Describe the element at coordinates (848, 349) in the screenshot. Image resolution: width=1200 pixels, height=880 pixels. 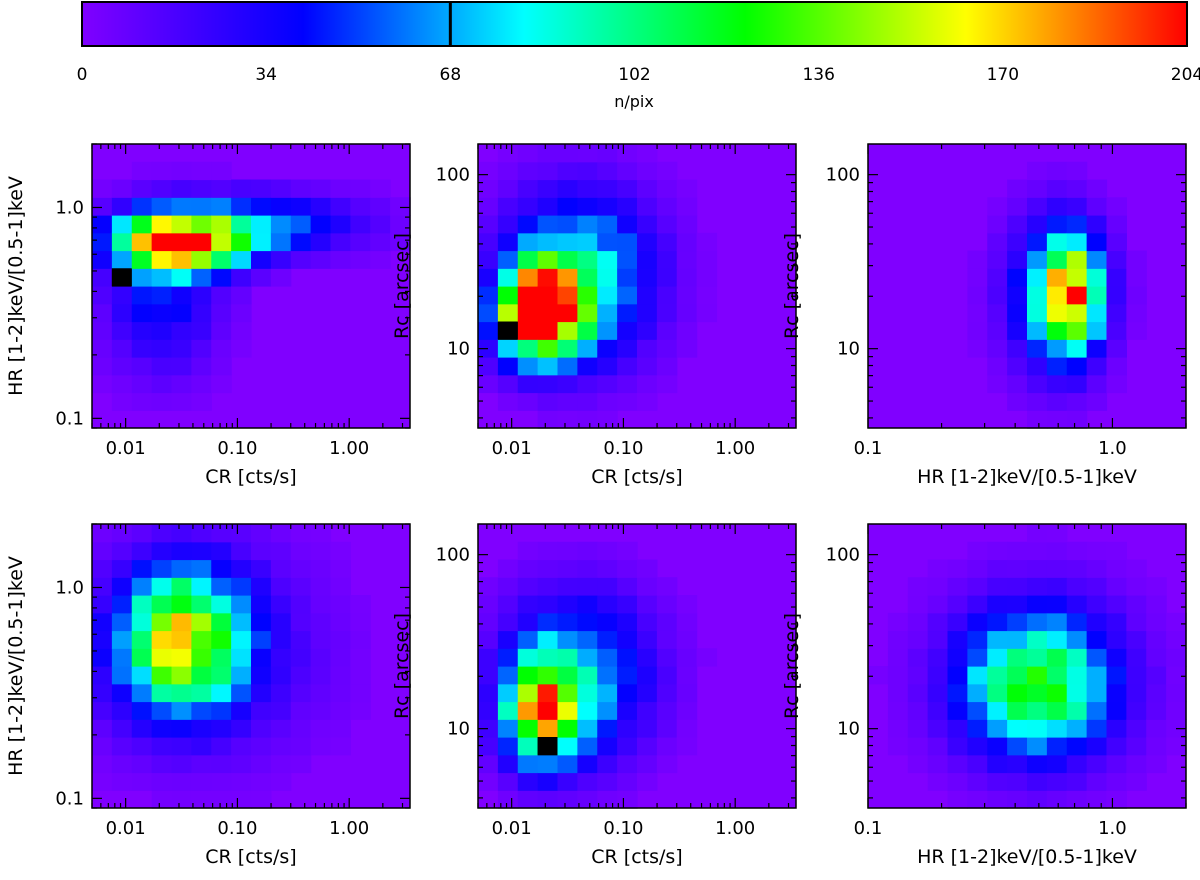
I see `y-tick-label: 10` at that location.